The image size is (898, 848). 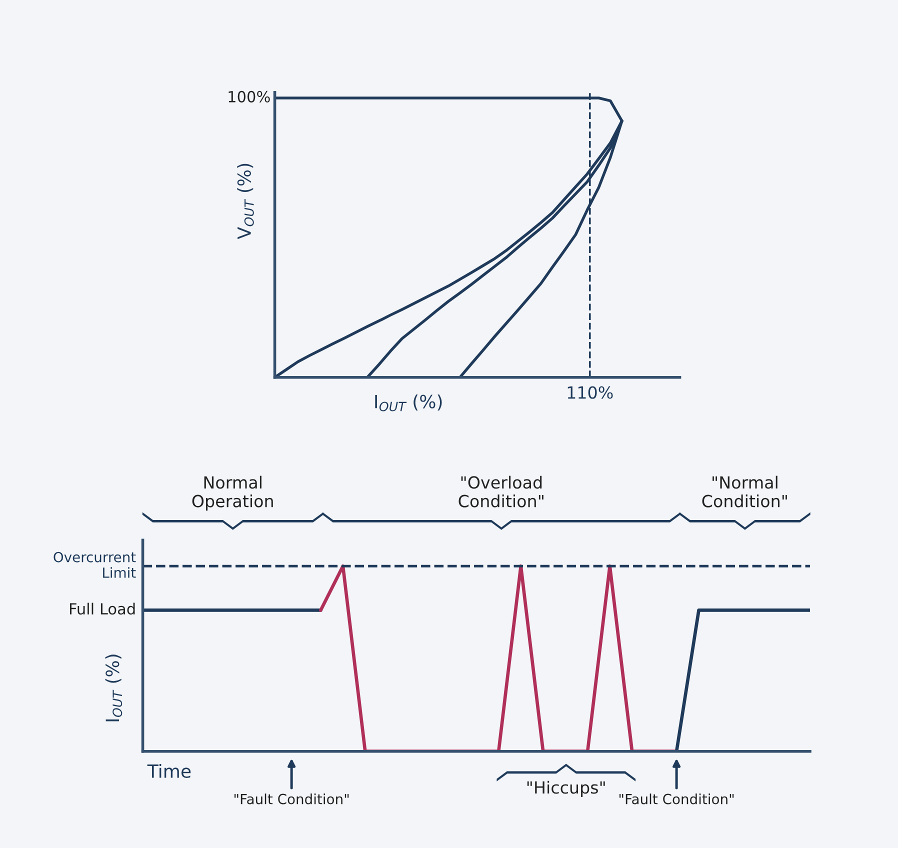 What do you see at coordinates (232, 493) in the screenshot?
I see `text: Normal Operation` at bounding box center [232, 493].